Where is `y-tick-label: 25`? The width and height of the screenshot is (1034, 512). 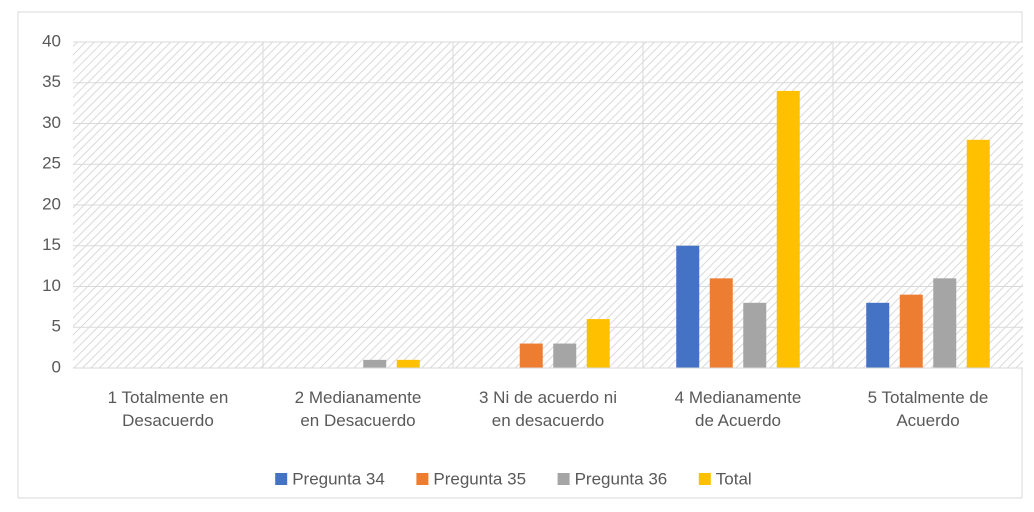 y-tick-label: 25 is located at coordinates (51, 163).